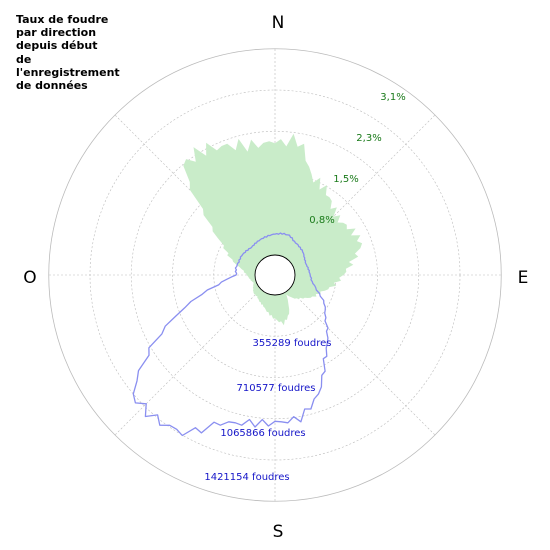 The height and width of the screenshot is (550, 550). Describe the element at coordinates (246, 477) in the screenshot. I see `count-tick-label-4: 1421154 foudres` at that location.